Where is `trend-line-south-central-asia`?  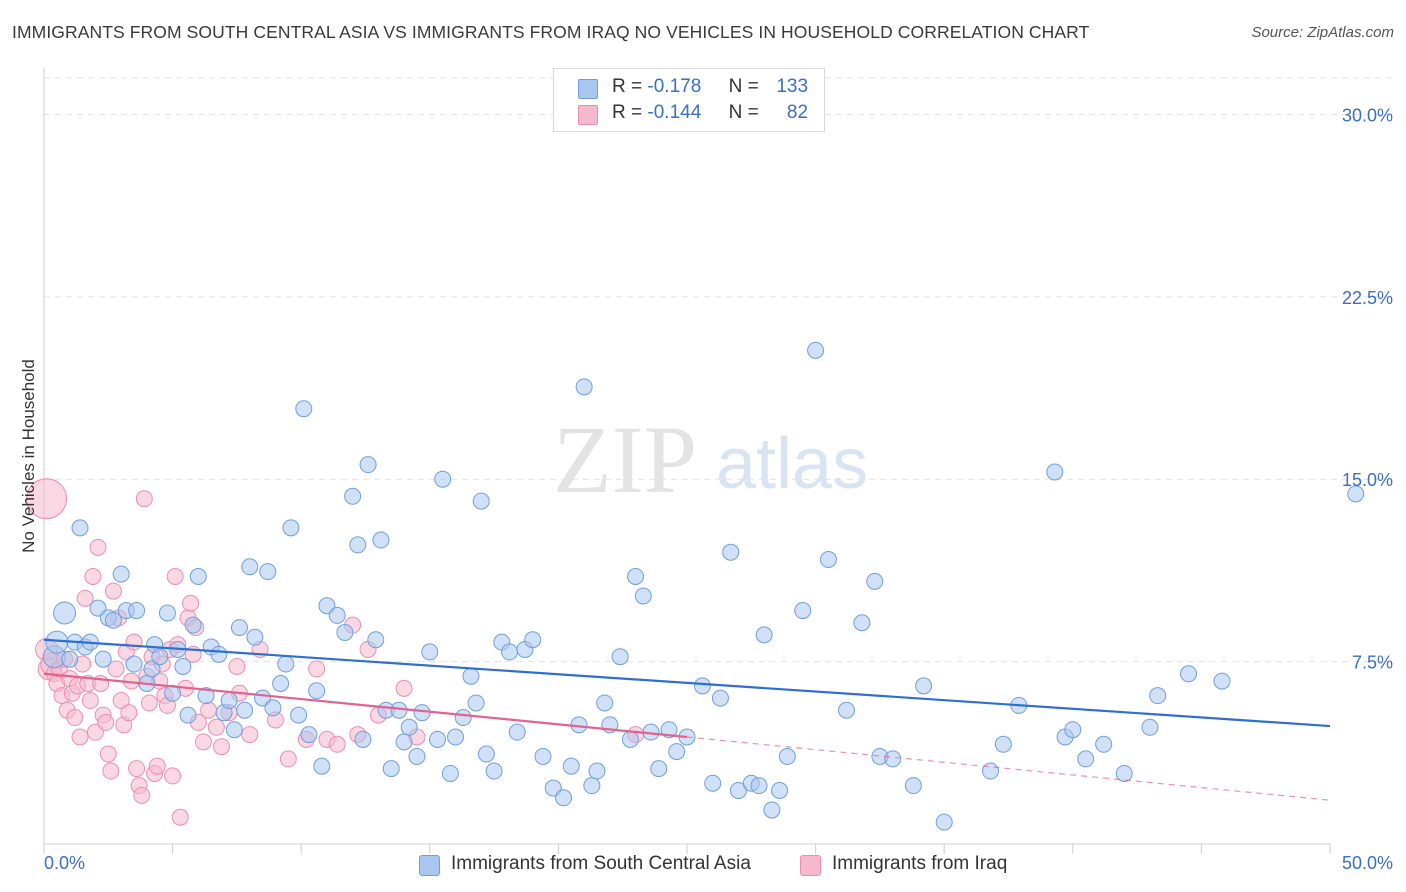
trend-line-south-central-asia is located at coordinates (687, 683).